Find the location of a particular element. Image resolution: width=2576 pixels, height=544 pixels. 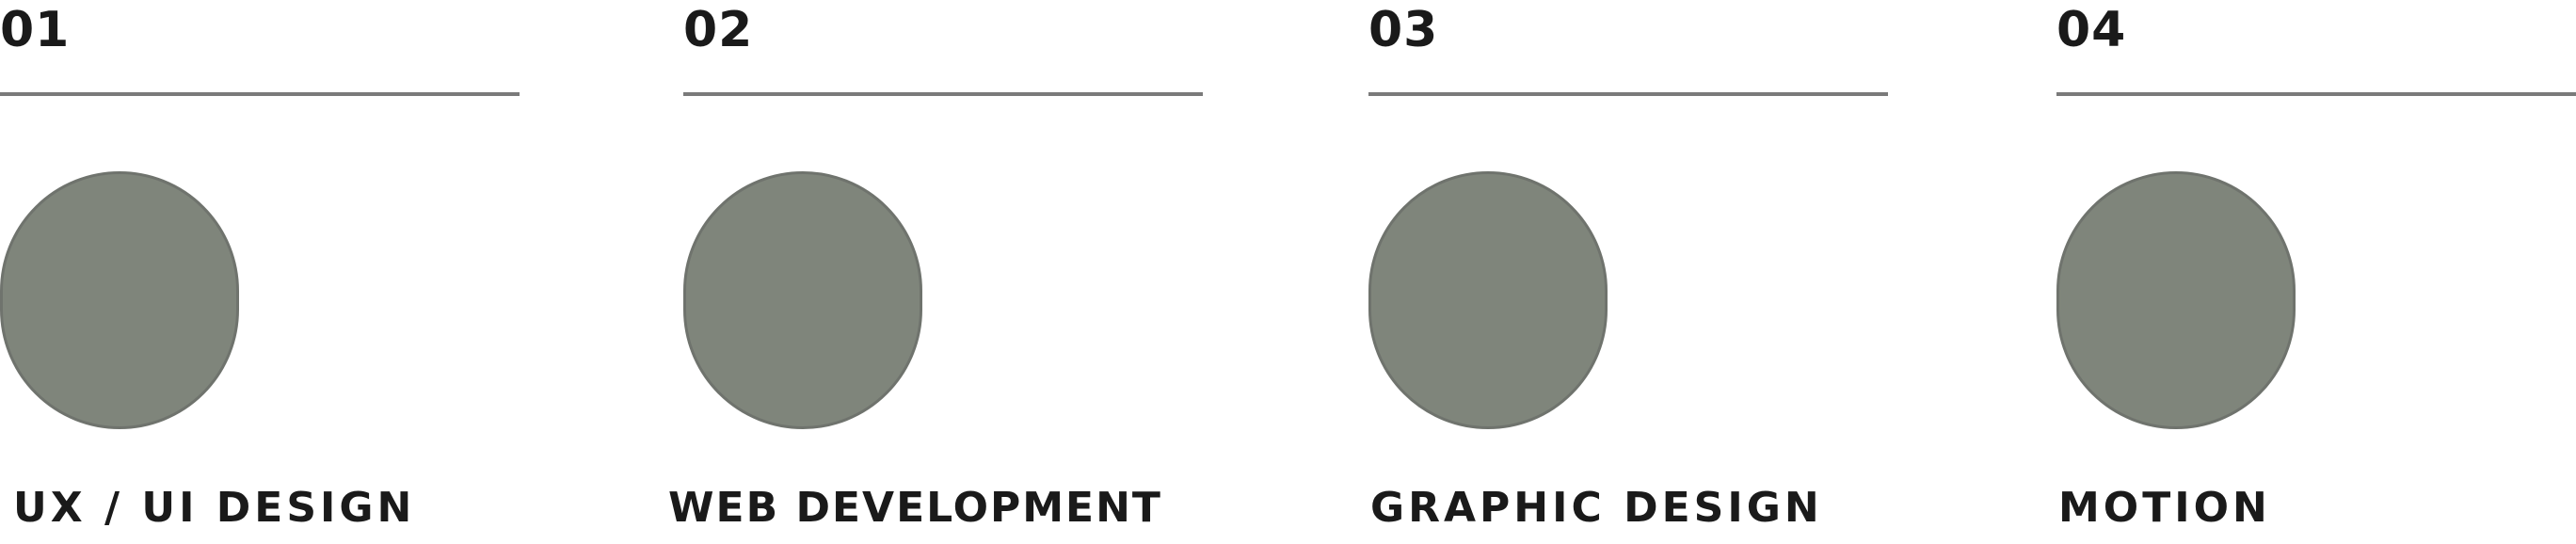

card-title: MOTION is located at coordinates (2164, 508).